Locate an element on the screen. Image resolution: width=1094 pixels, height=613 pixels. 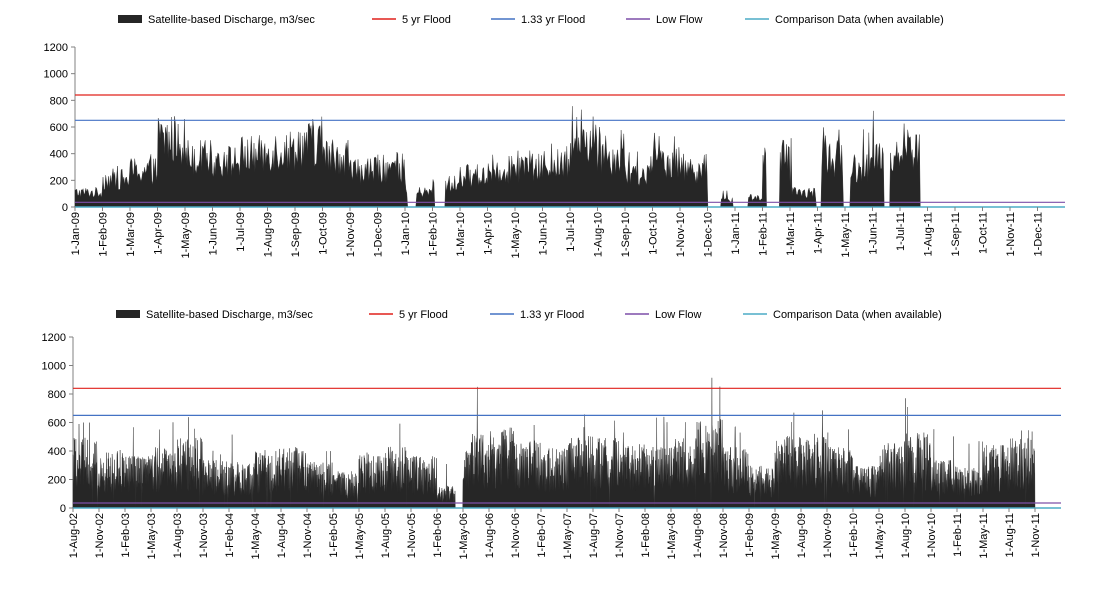
x-tick-label: 1-Aug-02 is located at coordinates (74, 535).